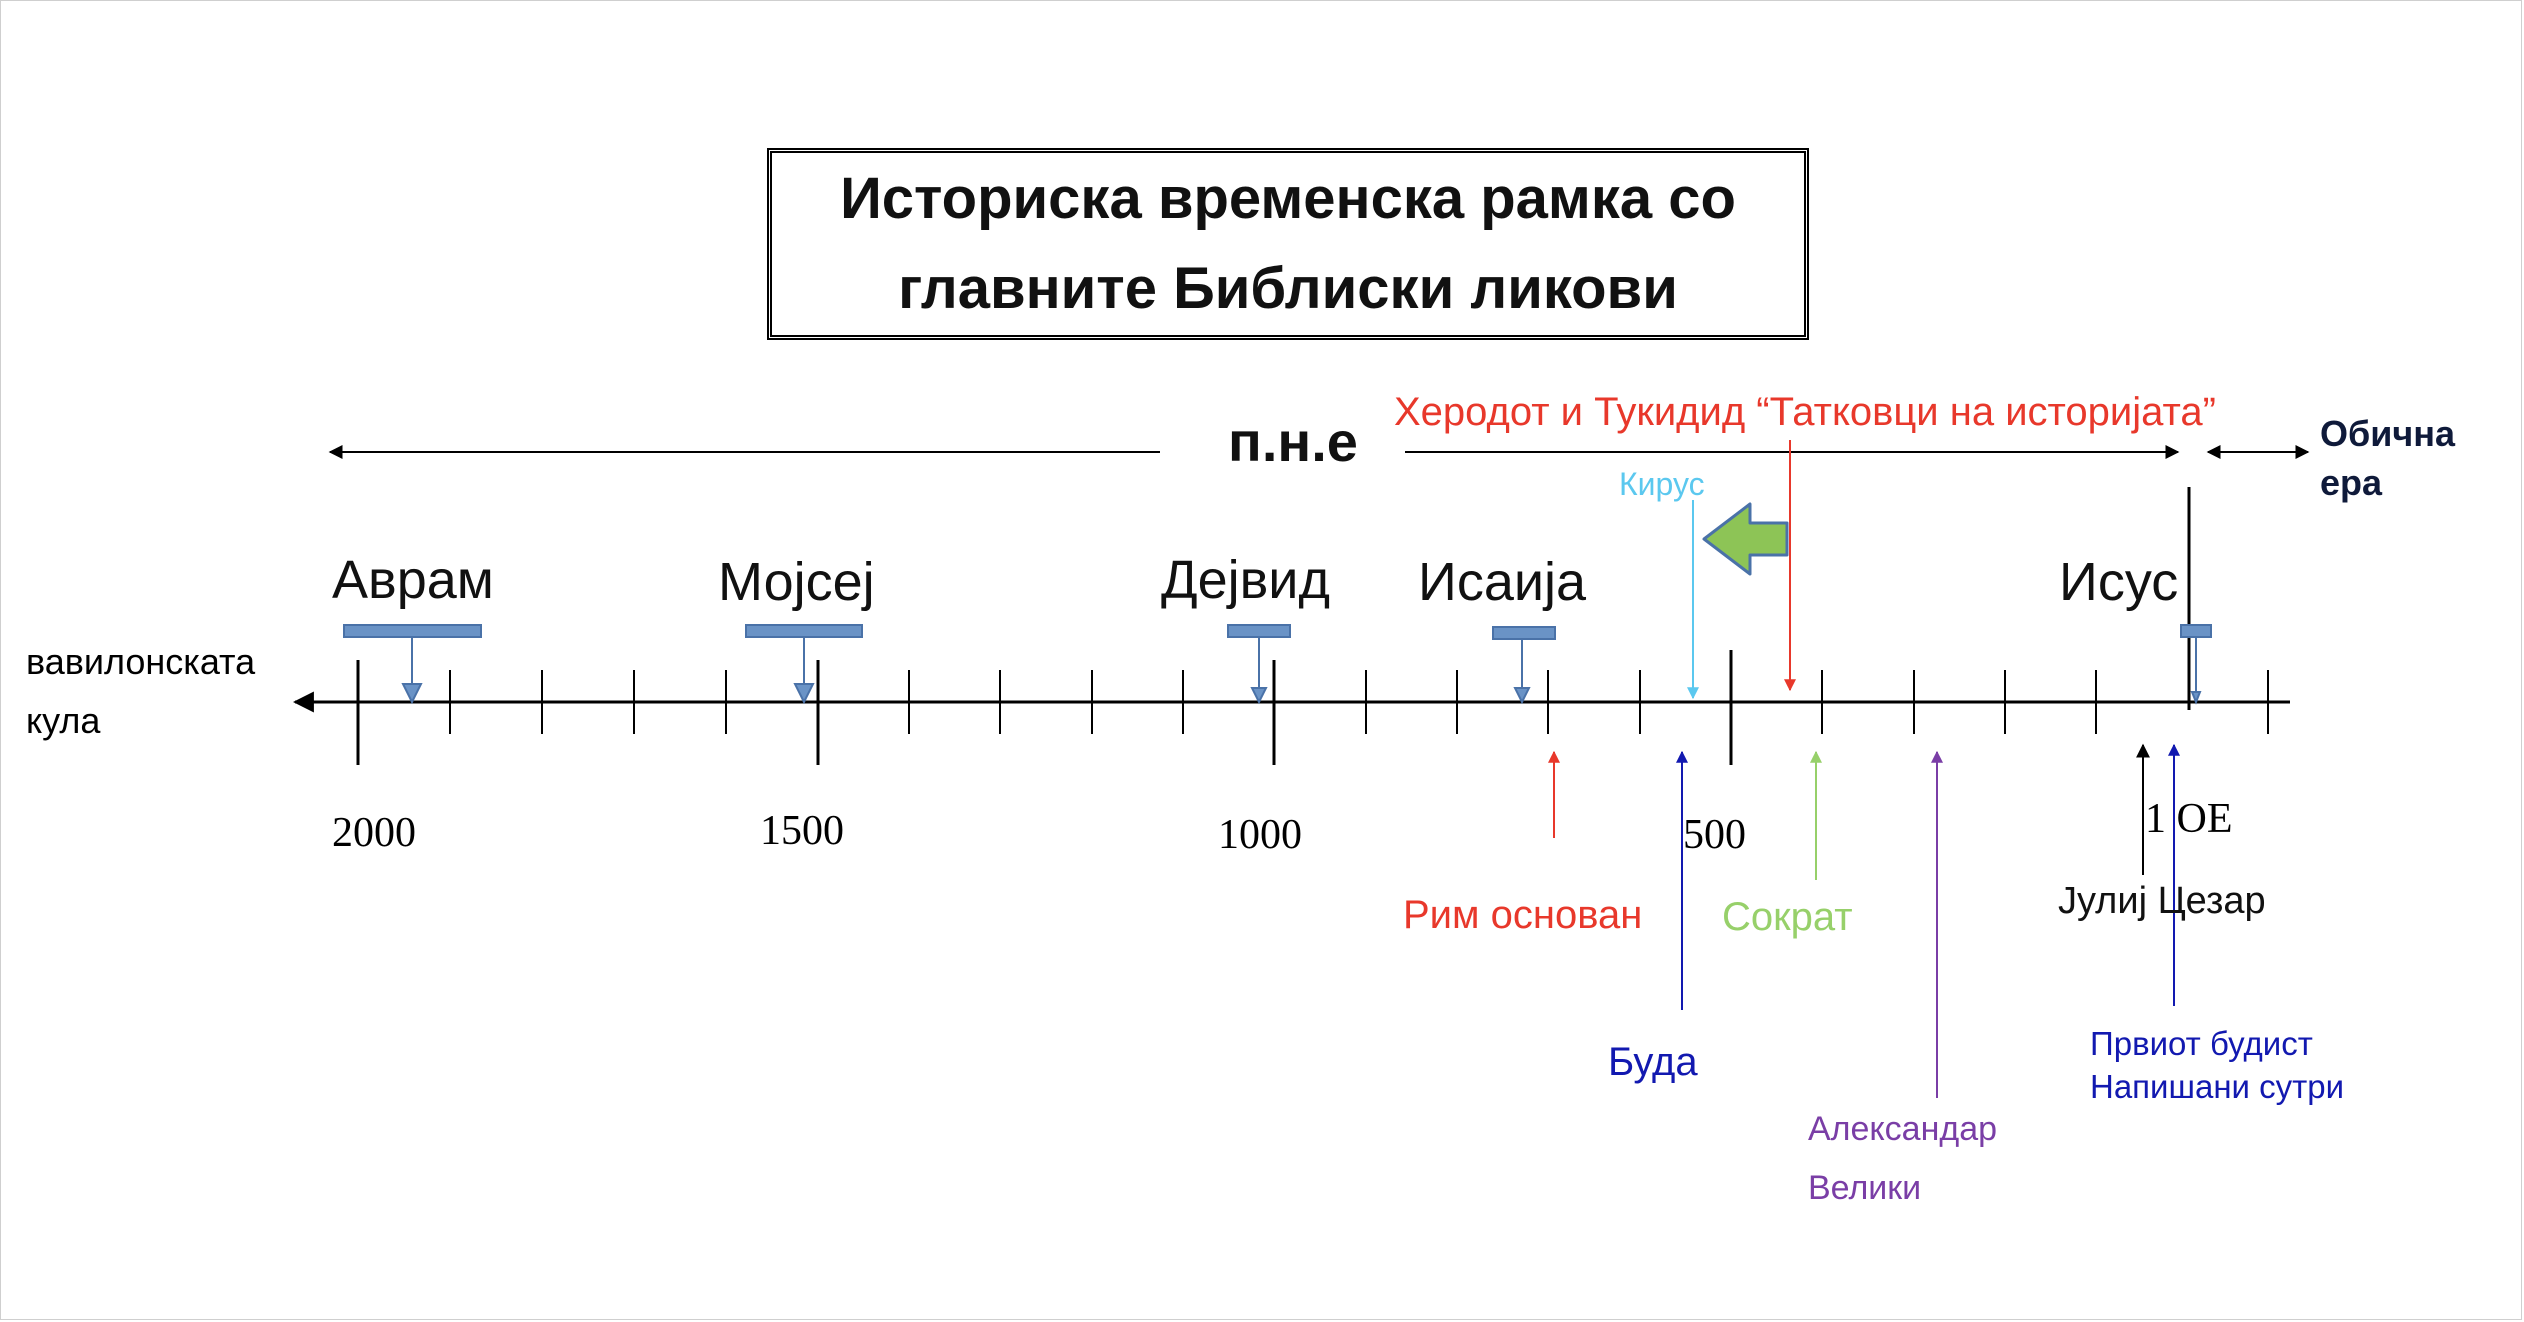  I want to click on figure-label-david: Дејвид, so click(1245, 580).